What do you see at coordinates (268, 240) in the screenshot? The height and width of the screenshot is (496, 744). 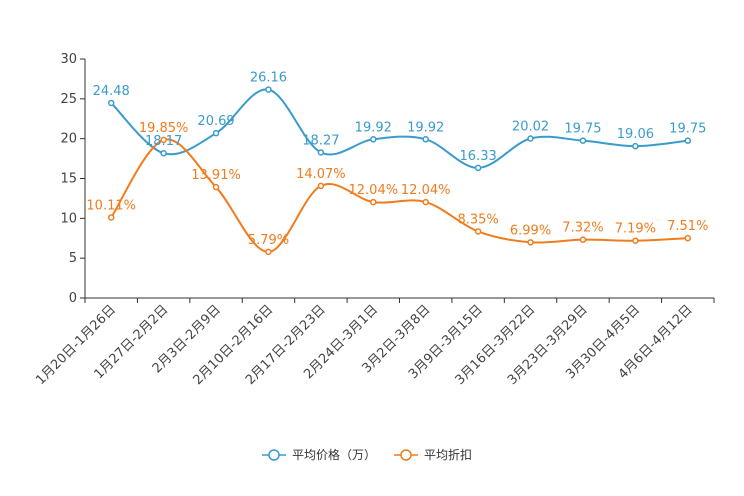 I see `data-label: 5.79%` at bounding box center [268, 240].